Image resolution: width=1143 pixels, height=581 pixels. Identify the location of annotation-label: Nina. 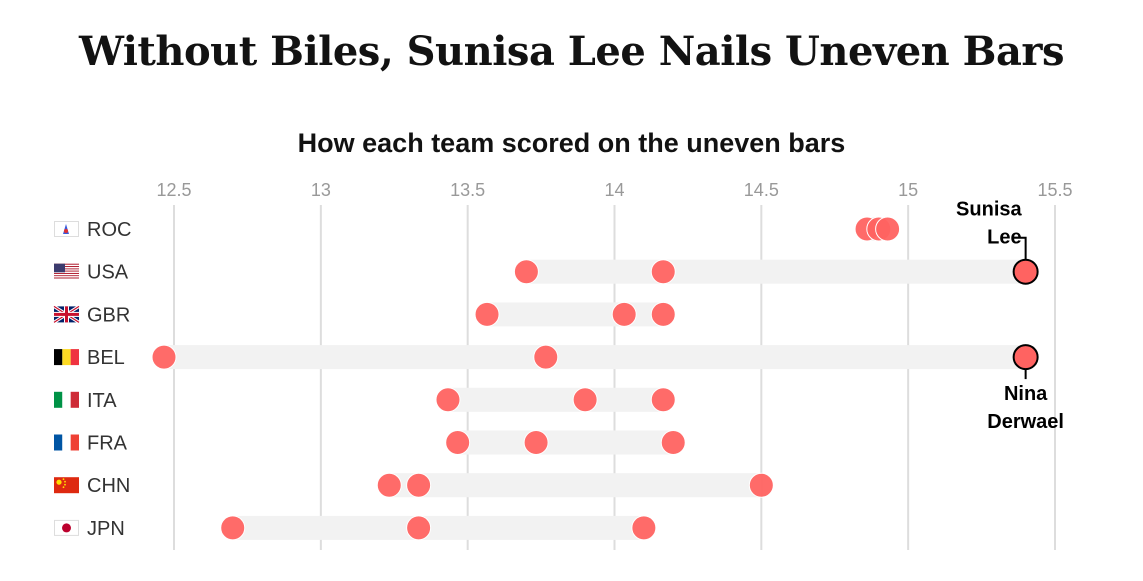
(1026, 394).